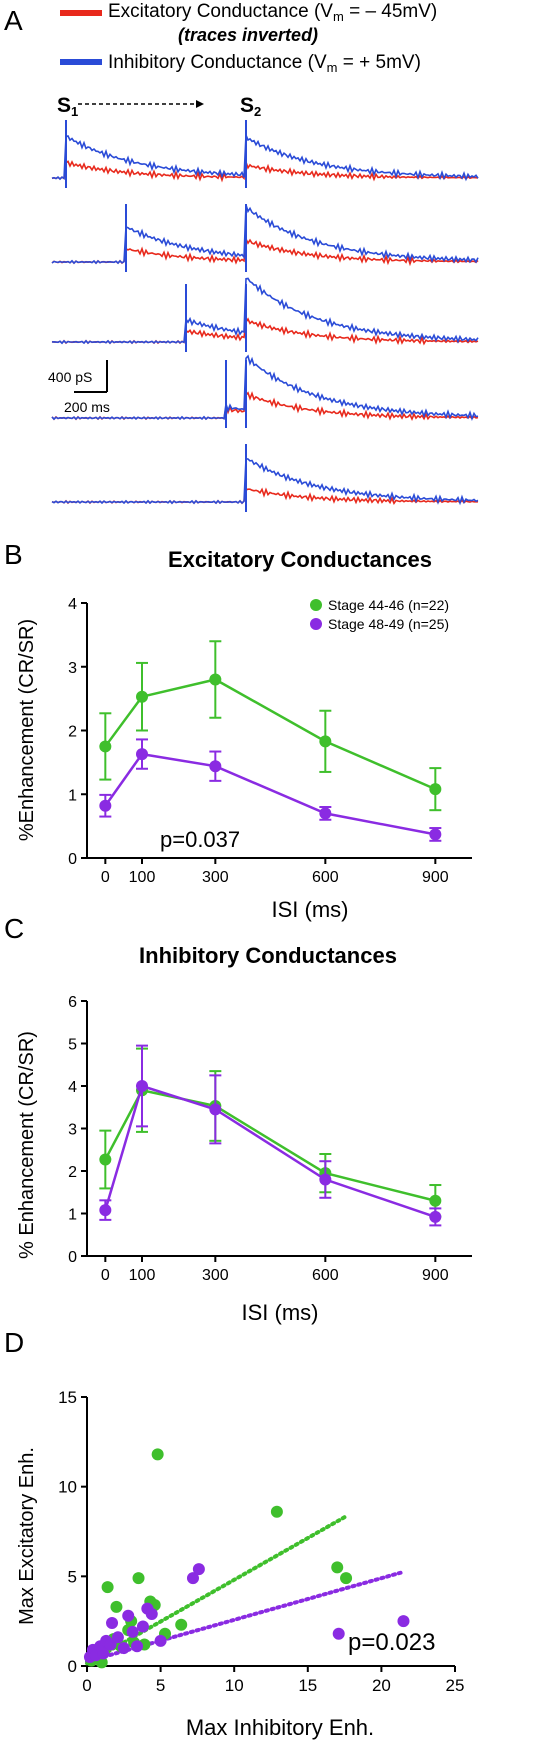 This screenshot has height=1749, width=538. I want to click on chart-b-series-1-line, so click(270, 794).